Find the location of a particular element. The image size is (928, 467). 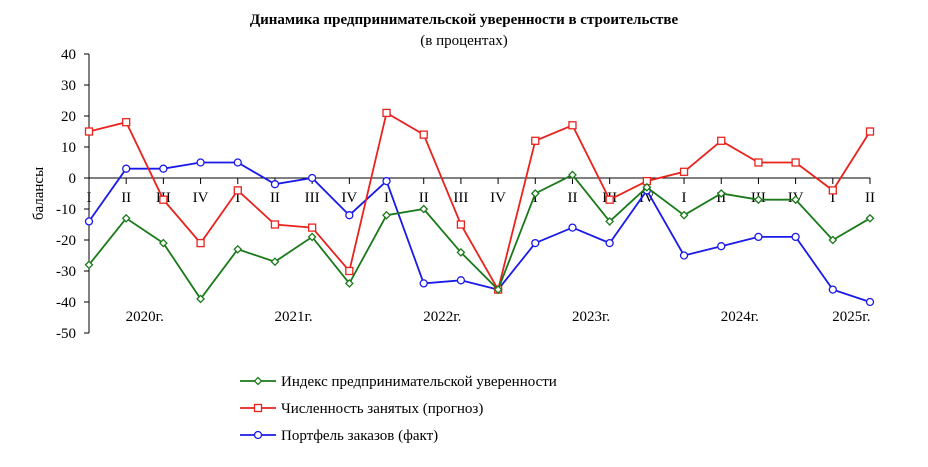

y-tick-label: -50 is located at coordinates (66, 334).